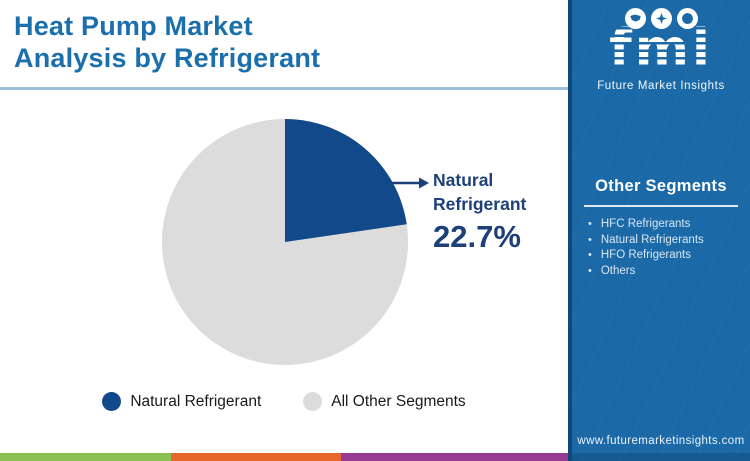  I want to click on callout-label-line2: Refrigerant, so click(480, 204).